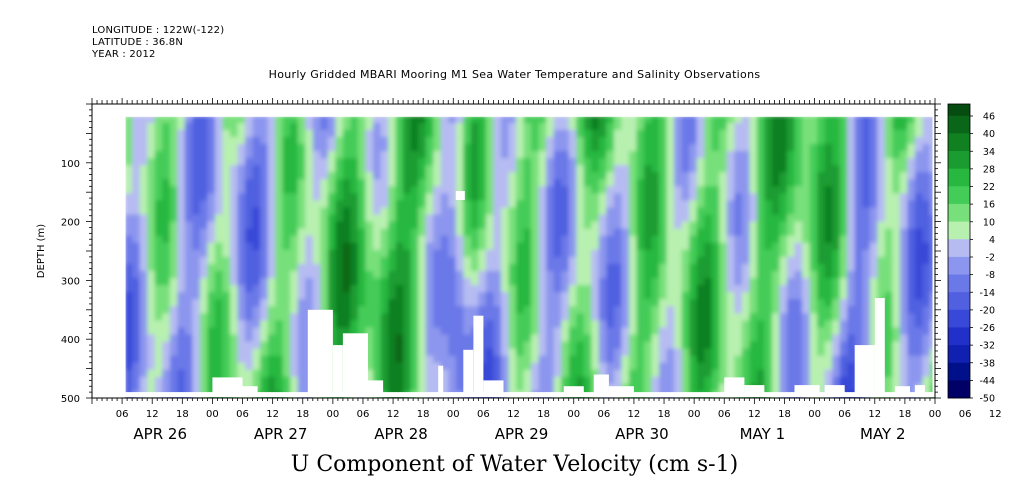 The image size is (1009, 504). Describe the element at coordinates (990, 275) in the screenshot. I see `colorbar-label: -8` at that location.